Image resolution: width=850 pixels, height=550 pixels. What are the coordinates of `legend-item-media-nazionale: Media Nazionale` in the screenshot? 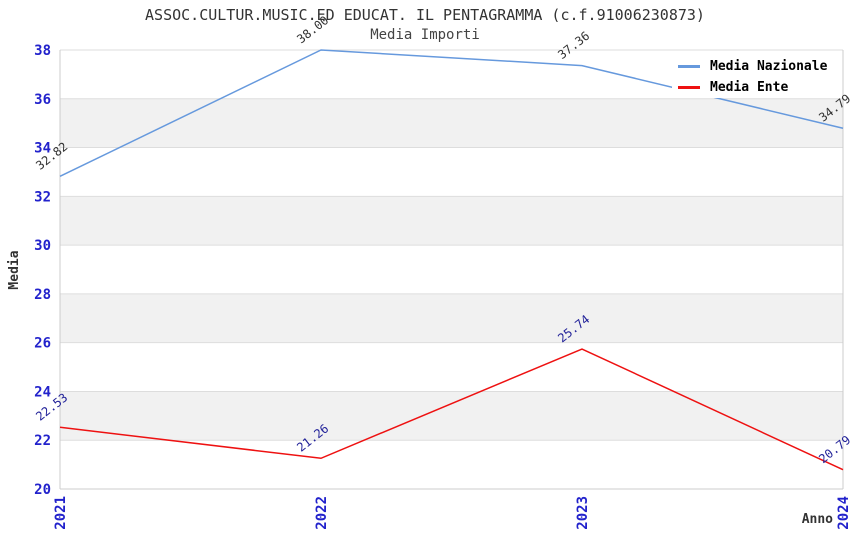 It's located at (752, 66).